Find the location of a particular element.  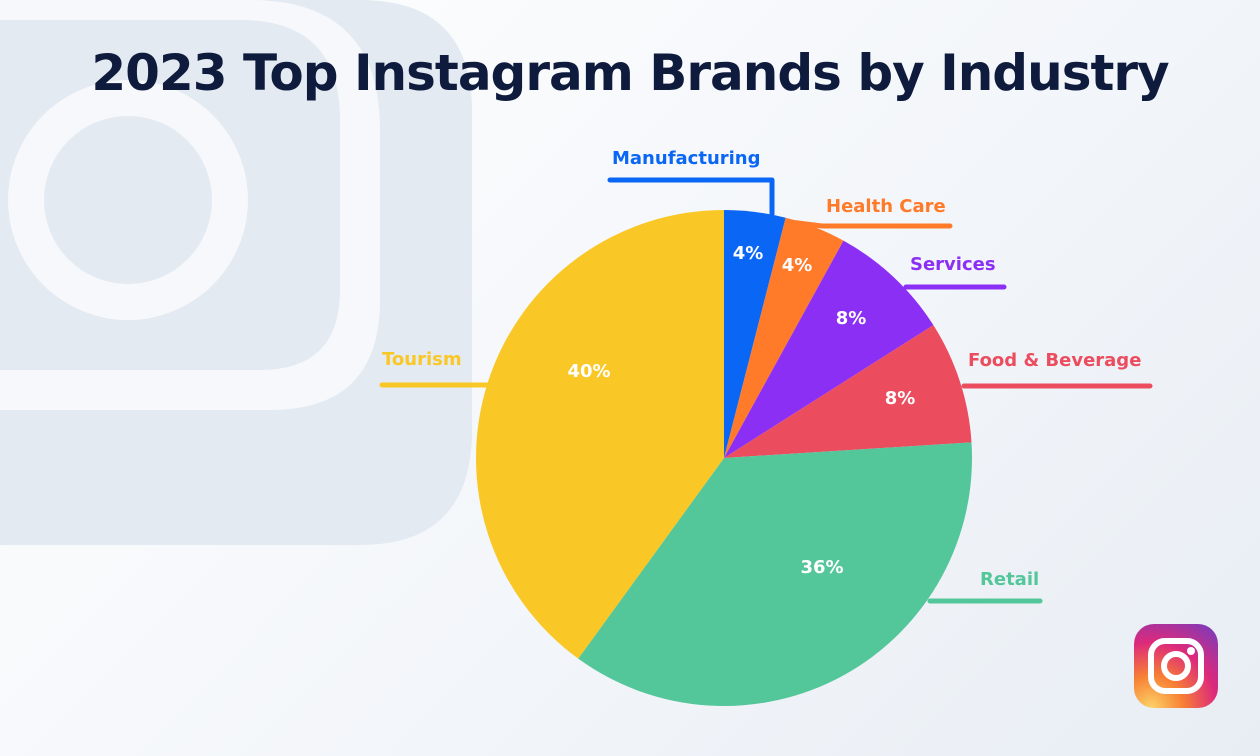

category-label-tourism: Tourism is located at coordinates (422, 359).